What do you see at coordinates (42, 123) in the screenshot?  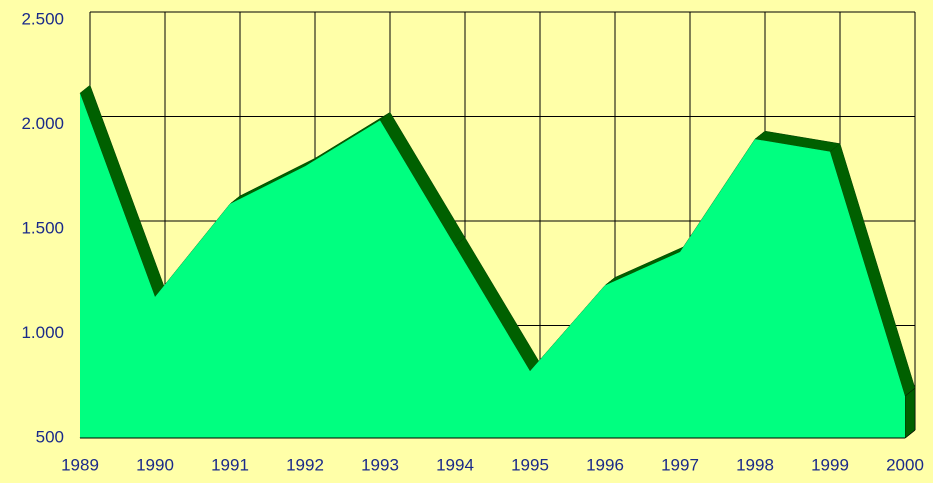 I see `y-tick-label: 2.000` at bounding box center [42, 123].